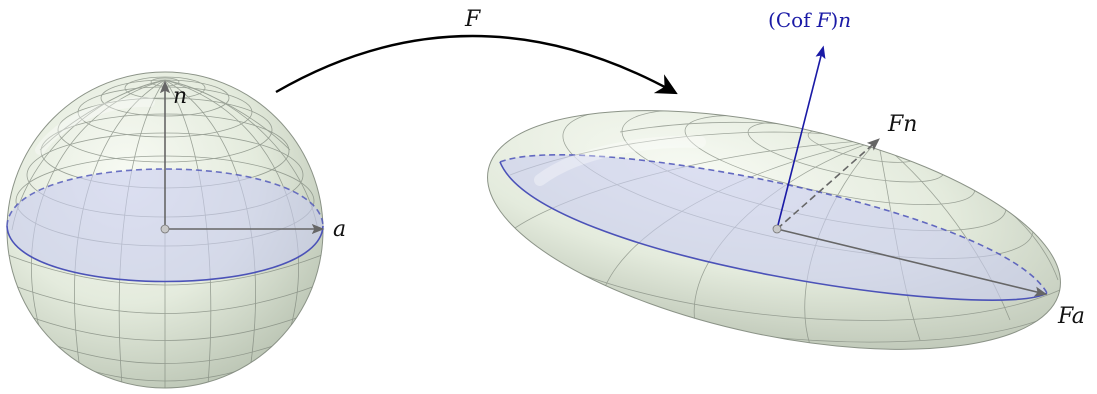  Describe the element at coordinates (794, 20) in the screenshot. I see `cofactor-cof-text: Cof` at that location.